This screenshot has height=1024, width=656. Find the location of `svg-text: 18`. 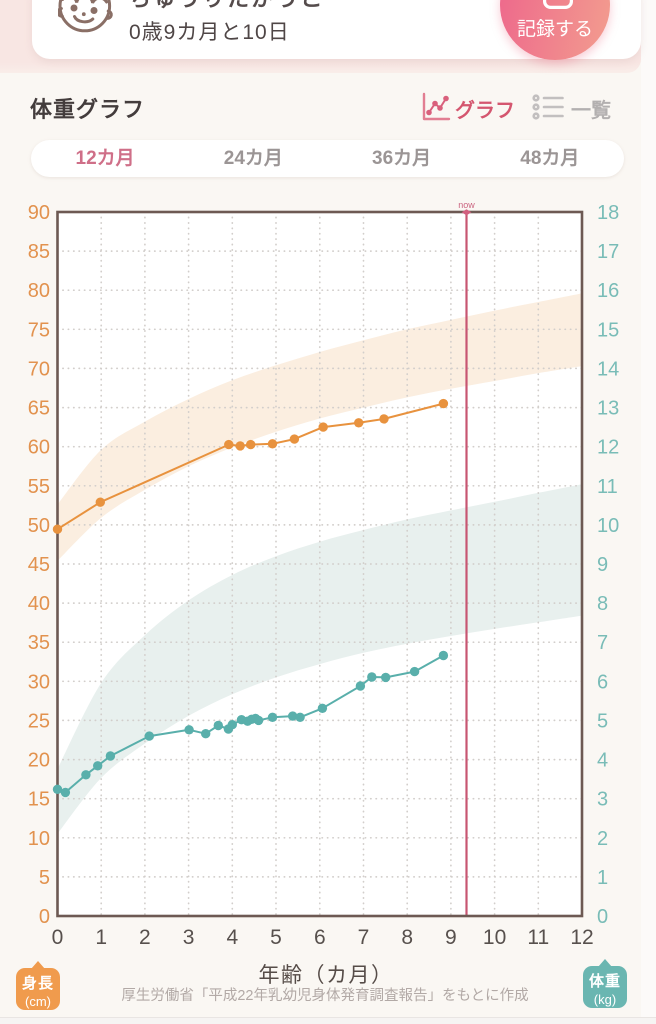

svg-text: 18 is located at coordinates (608, 213).